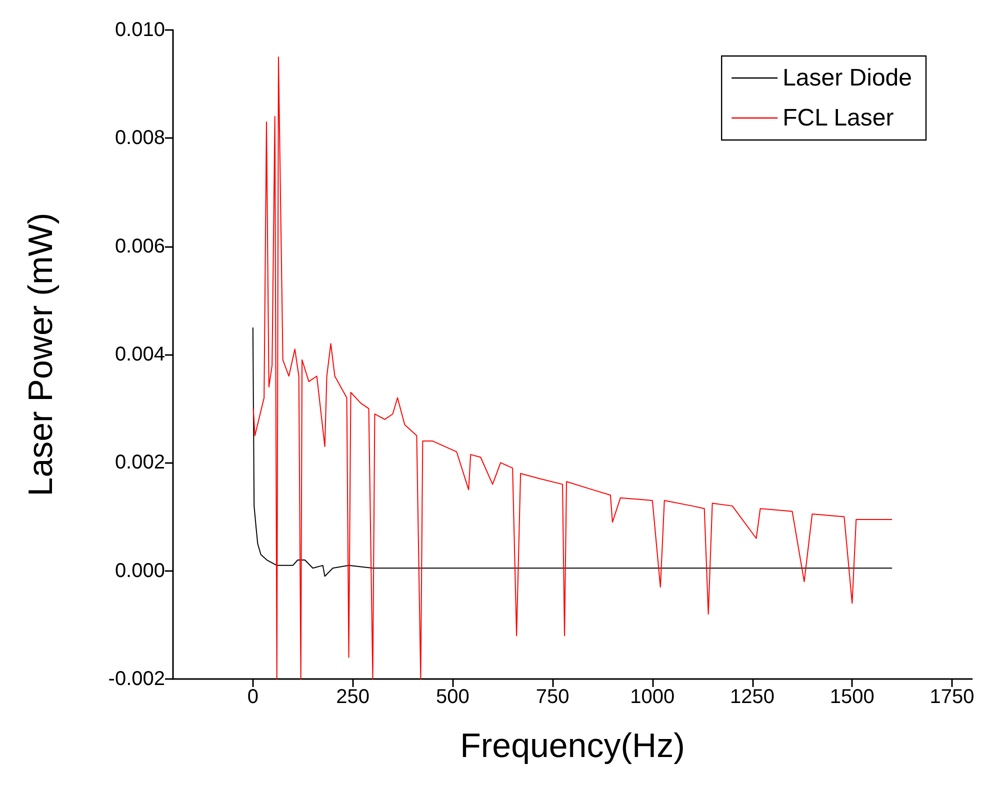 This screenshot has width=994, height=802. What do you see at coordinates (139, 30) in the screenshot?
I see `y-tick-label: 0.010` at bounding box center [139, 30].